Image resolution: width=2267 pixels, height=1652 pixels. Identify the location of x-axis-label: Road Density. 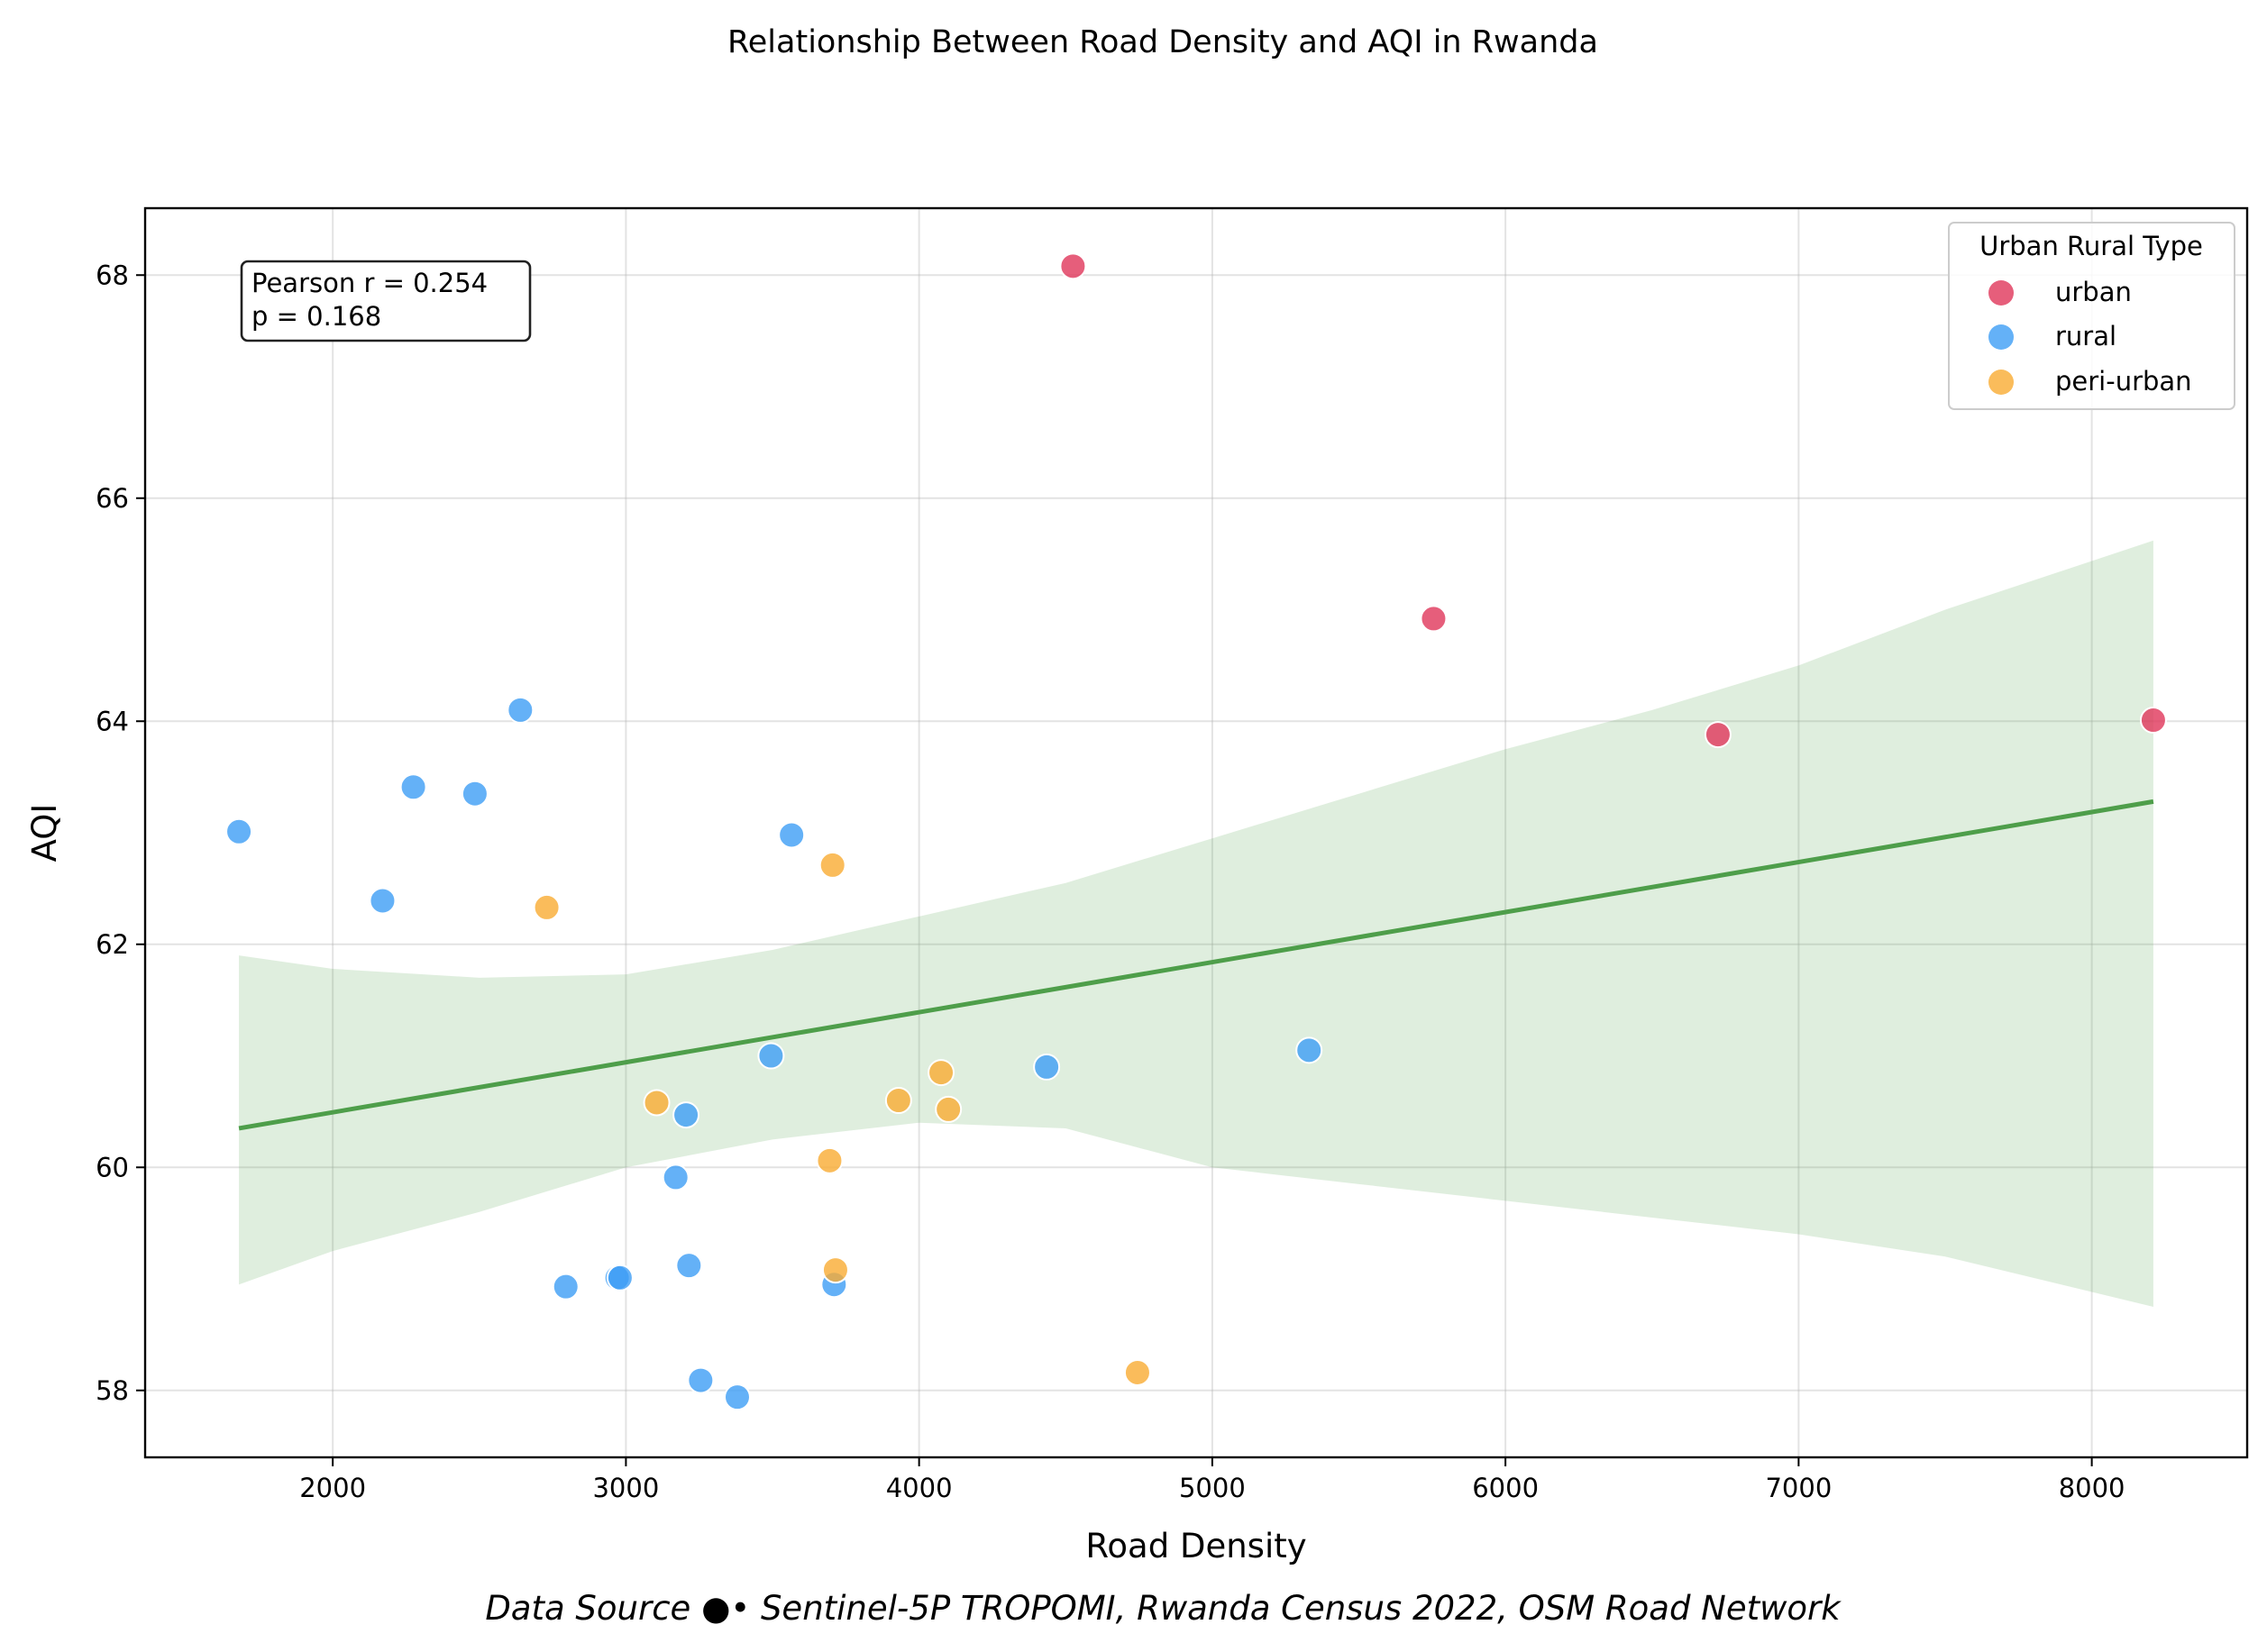
(1195, 1546).